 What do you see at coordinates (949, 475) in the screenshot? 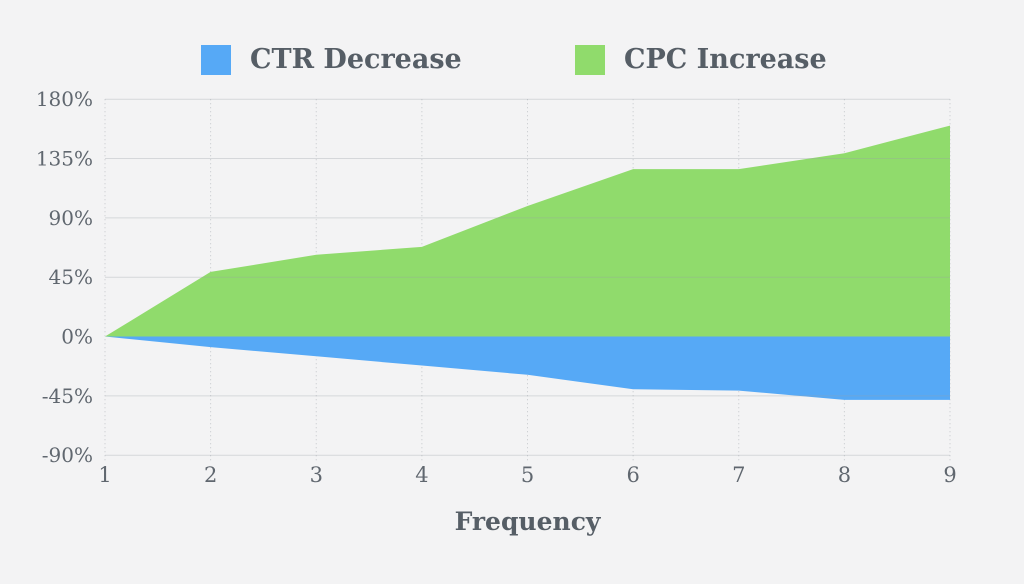
I see `x-tick-label: 9` at bounding box center [949, 475].